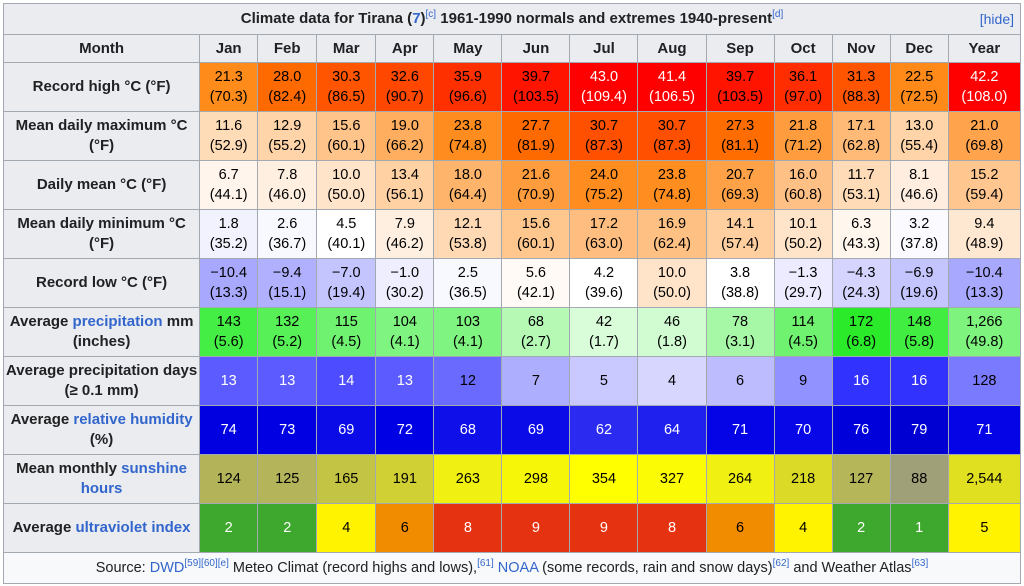 The height and width of the screenshot is (586, 1024). I want to click on data-cell: 68 (2.7), so click(536, 332).